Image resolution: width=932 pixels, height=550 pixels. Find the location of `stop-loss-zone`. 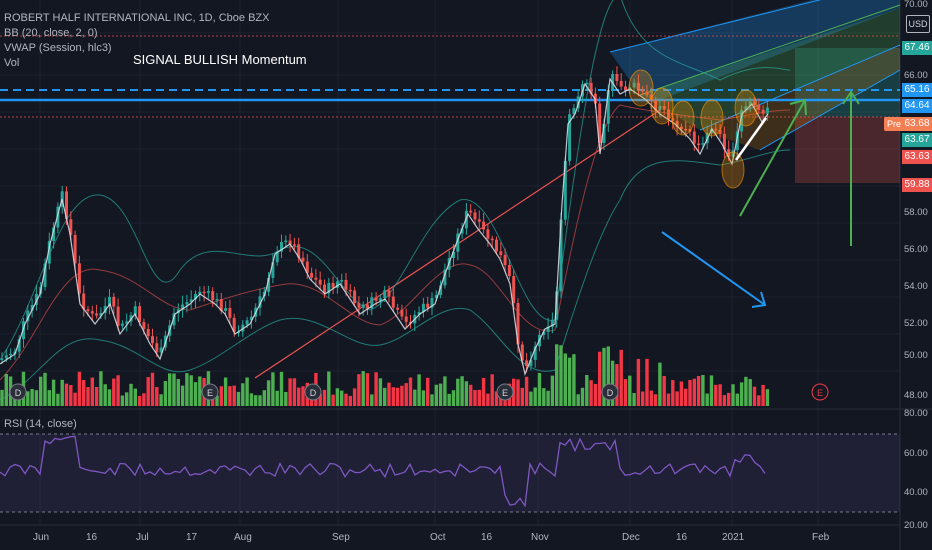

stop-loss-zone is located at coordinates (847, 150).